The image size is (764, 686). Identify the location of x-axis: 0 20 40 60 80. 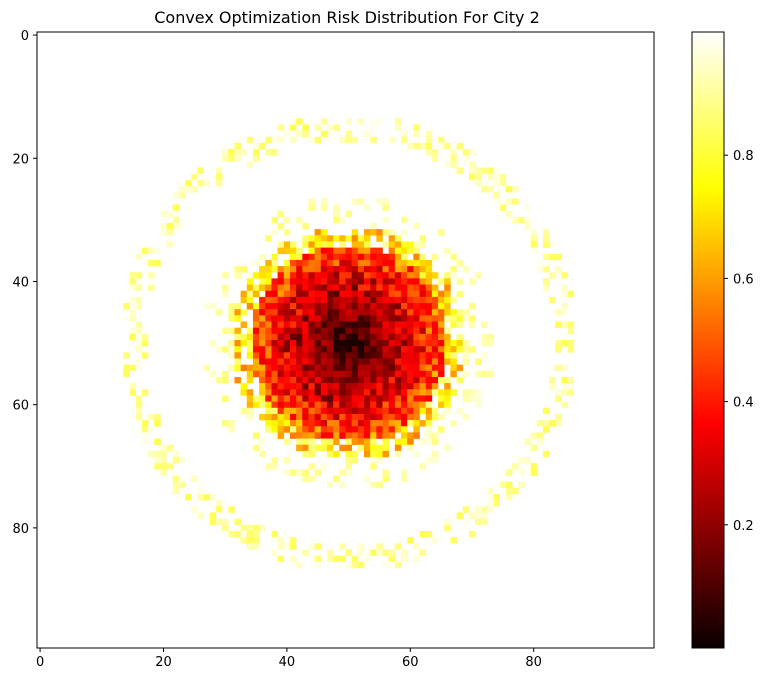
(289, 659).